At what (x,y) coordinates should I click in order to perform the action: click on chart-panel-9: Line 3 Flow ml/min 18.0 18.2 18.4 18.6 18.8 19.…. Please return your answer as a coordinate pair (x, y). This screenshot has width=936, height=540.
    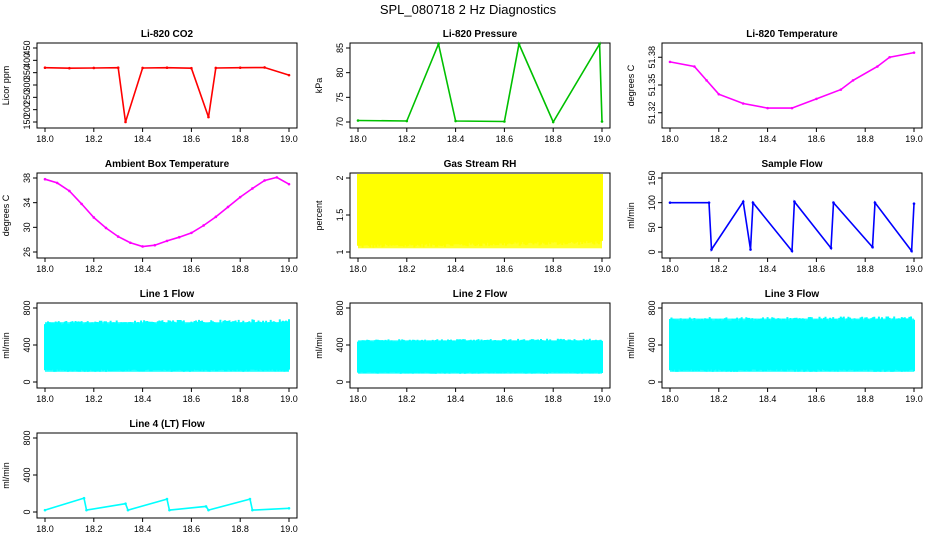
    Looking at the image, I should click on (774, 346).